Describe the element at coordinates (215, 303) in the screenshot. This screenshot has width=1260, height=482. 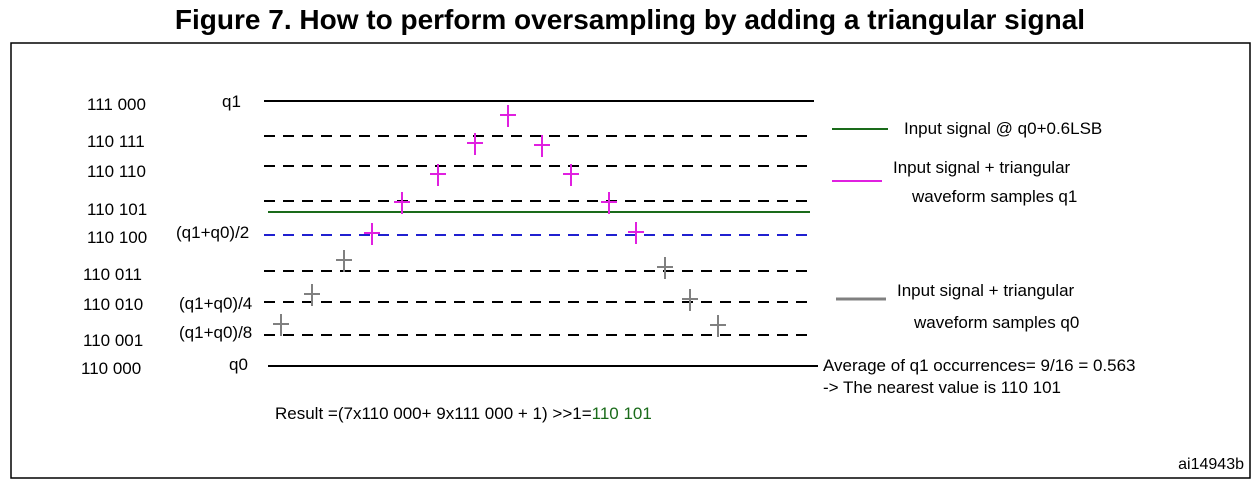
I see `level-label-quarter: (q1+q0)/4` at that location.